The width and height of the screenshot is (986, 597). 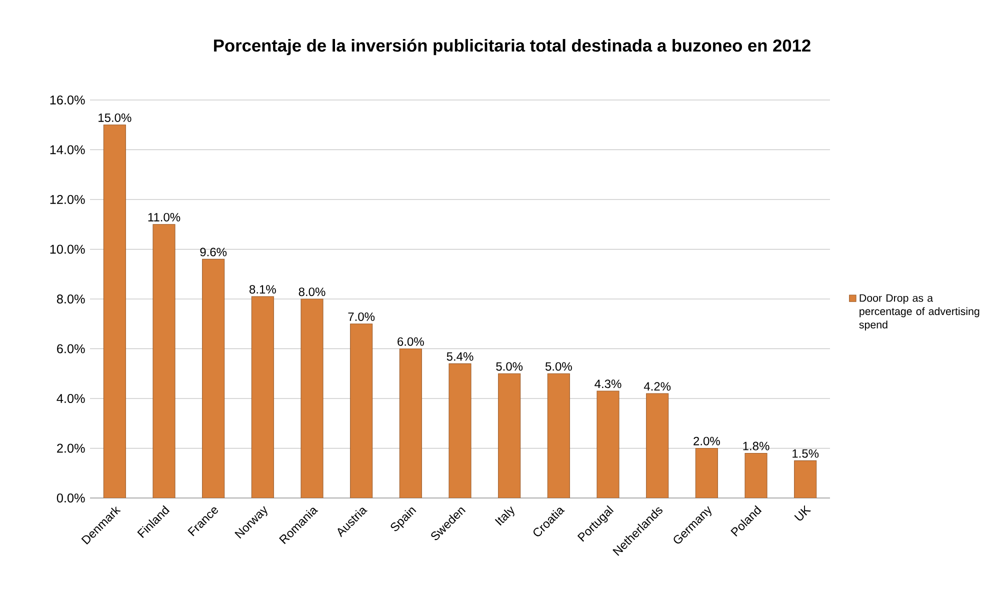 What do you see at coordinates (608, 384) in the screenshot?
I see `data-label: 4.3%` at bounding box center [608, 384].